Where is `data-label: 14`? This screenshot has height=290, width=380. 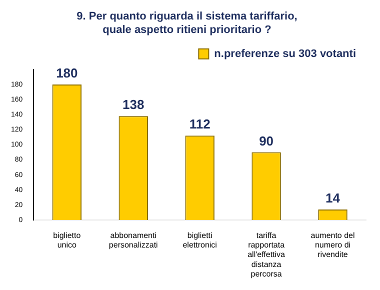
data-label: 14 is located at coordinates (333, 198).